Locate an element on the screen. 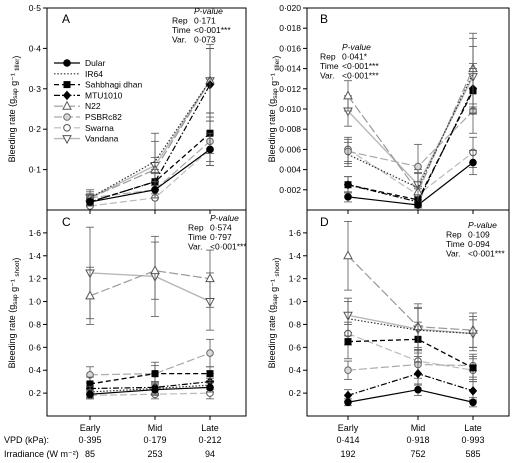  vpd-value: 0·918 is located at coordinates (417, 440).